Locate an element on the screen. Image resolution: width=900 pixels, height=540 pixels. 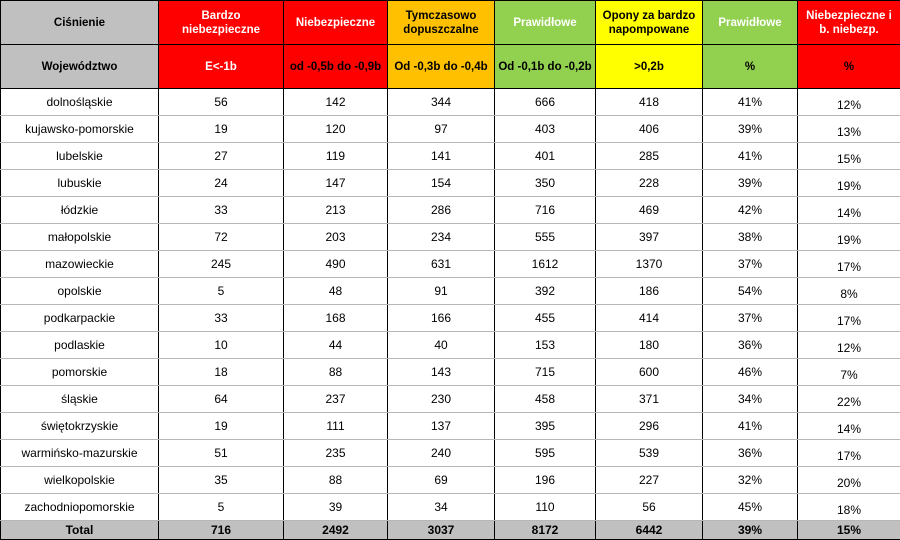
cell-correct: 715 is located at coordinates (545, 372).